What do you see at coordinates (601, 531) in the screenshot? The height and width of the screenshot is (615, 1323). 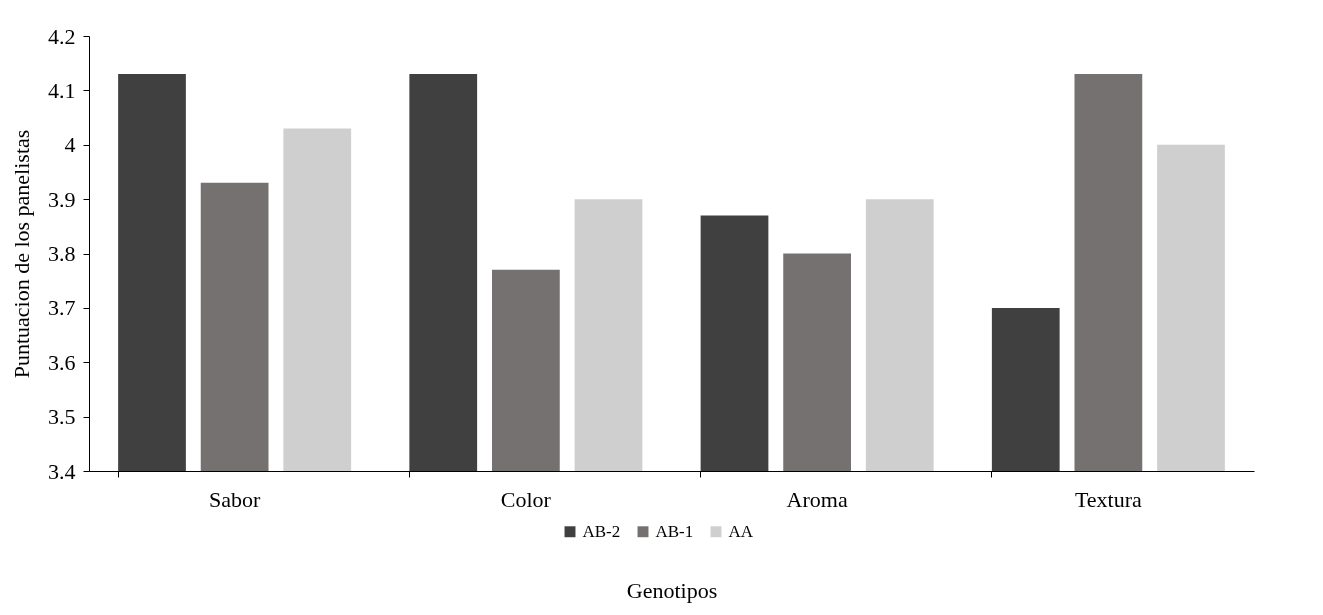 I see `legend-label: AB-2` at bounding box center [601, 531].